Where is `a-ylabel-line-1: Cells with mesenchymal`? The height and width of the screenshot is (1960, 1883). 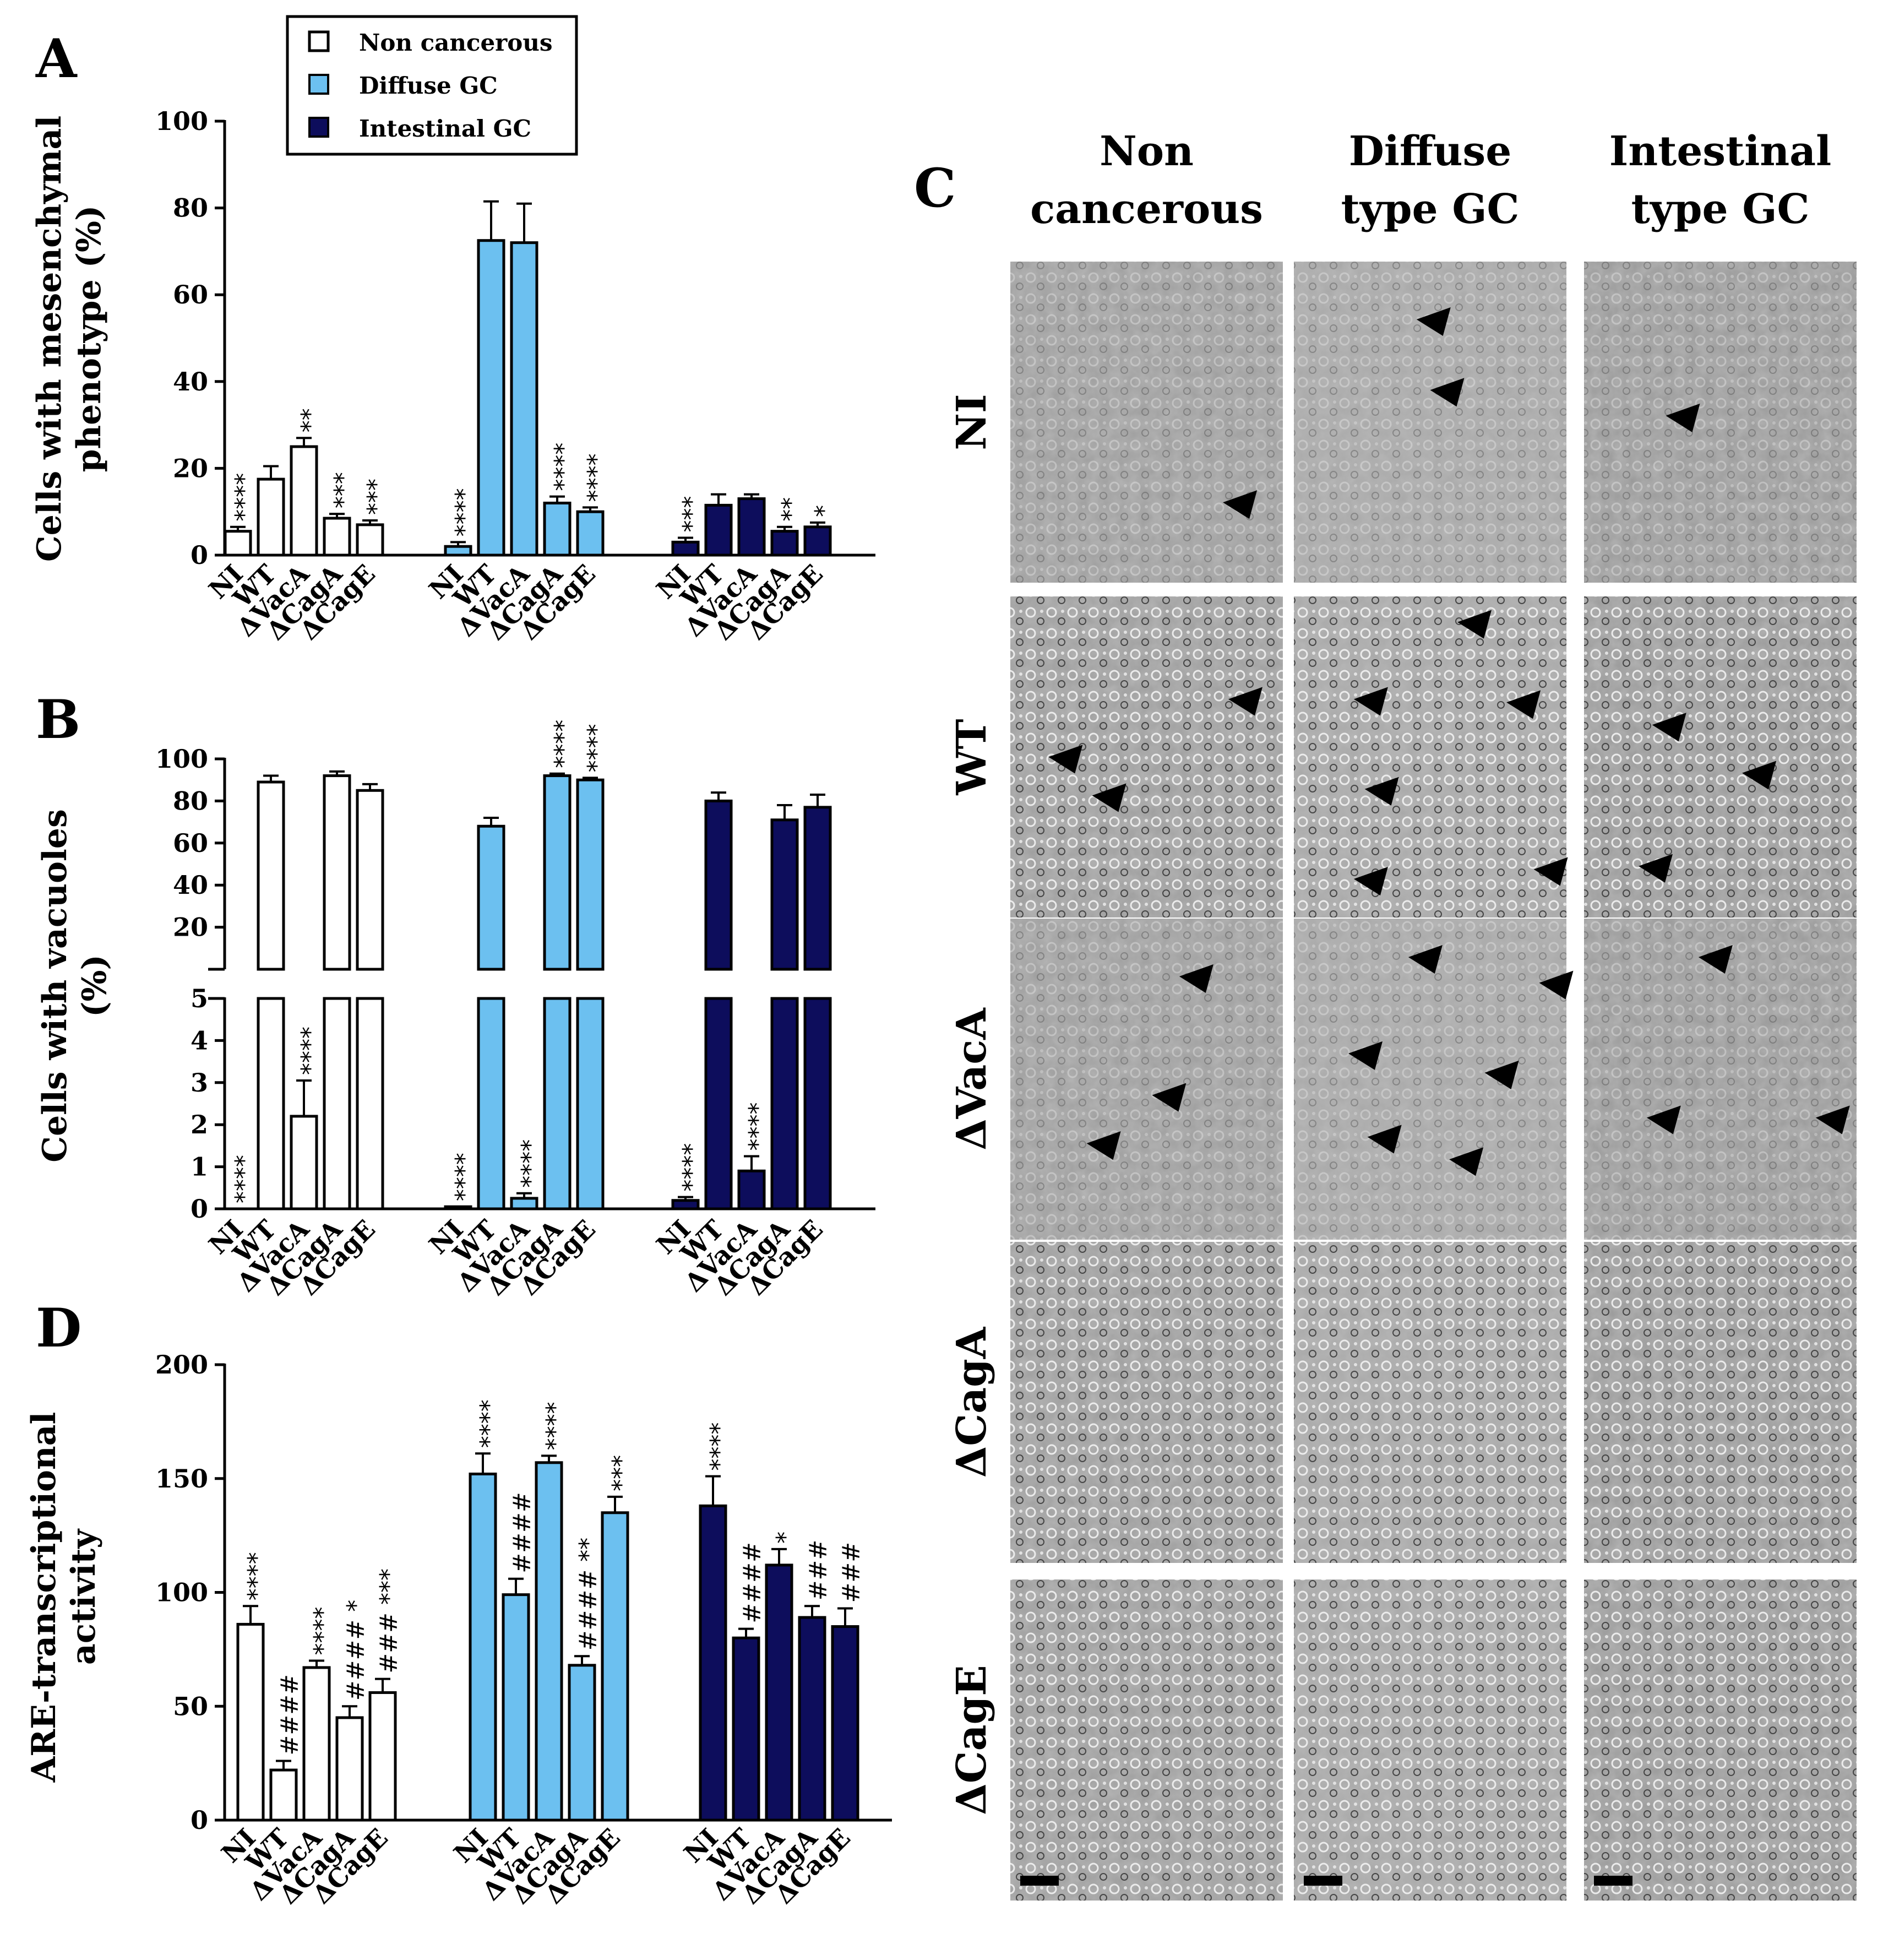 a-ylabel-line-1: Cells with mesenchymal is located at coordinates (49, 339).